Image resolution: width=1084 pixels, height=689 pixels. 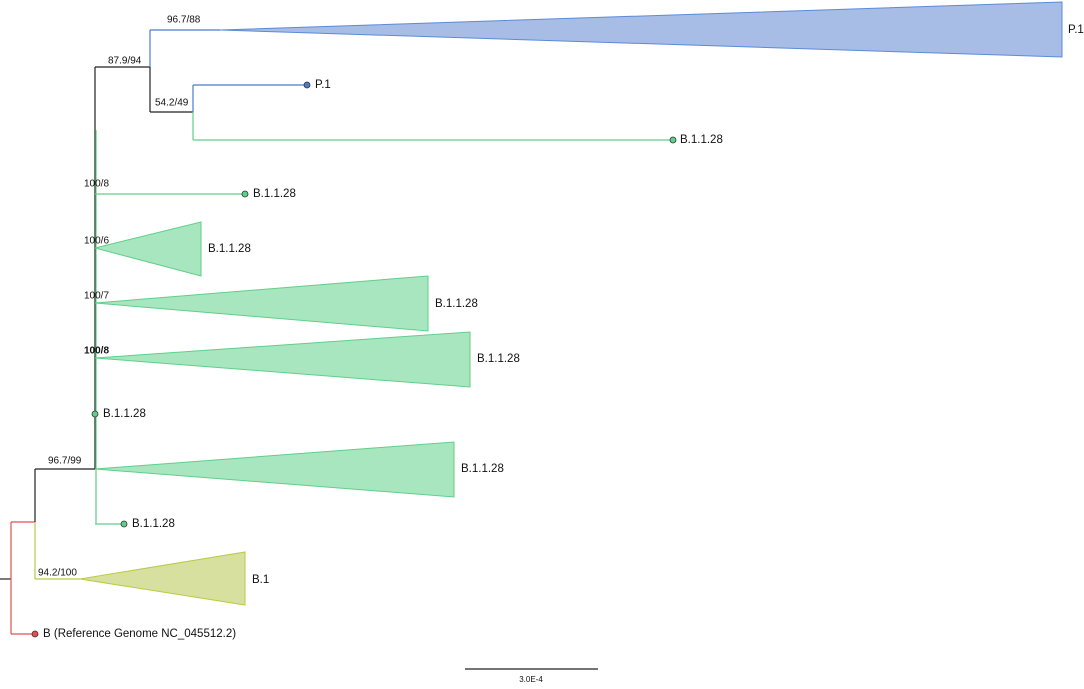 What do you see at coordinates (65, 461) in the screenshot?
I see `support-value: 96.7/99` at bounding box center [65, 461].